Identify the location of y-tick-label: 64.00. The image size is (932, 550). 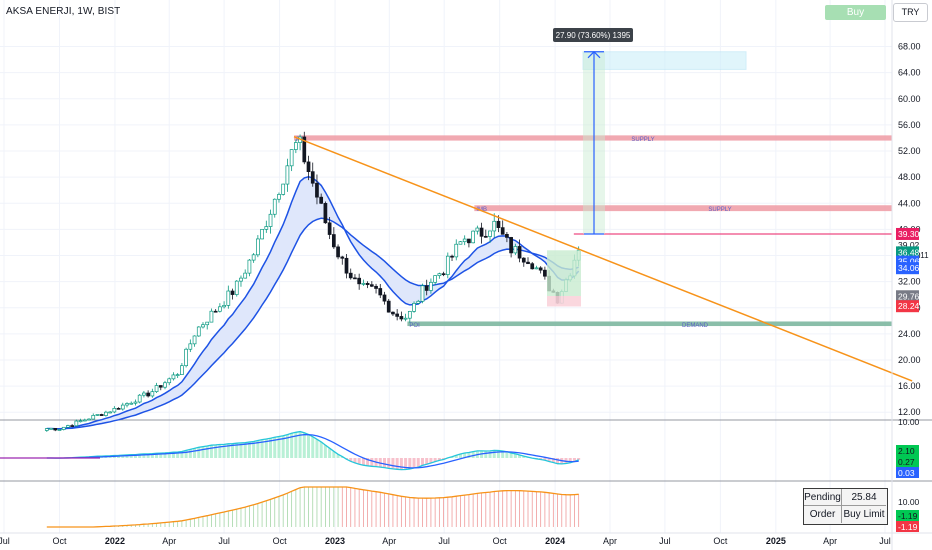
(909, 73).